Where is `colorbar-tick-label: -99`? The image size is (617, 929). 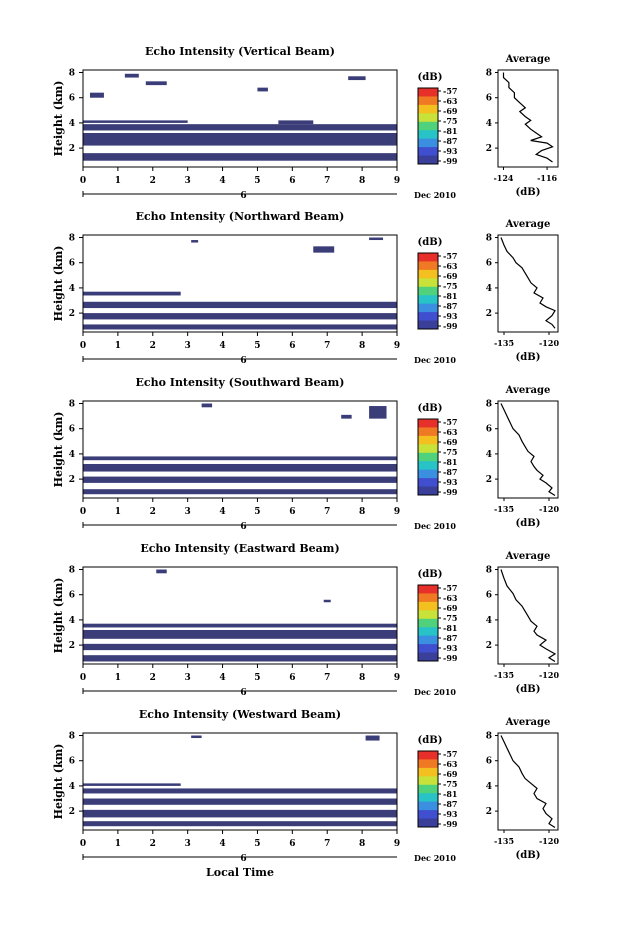
colorbar-tick-label: -99 is located at coordinates (450, 658).